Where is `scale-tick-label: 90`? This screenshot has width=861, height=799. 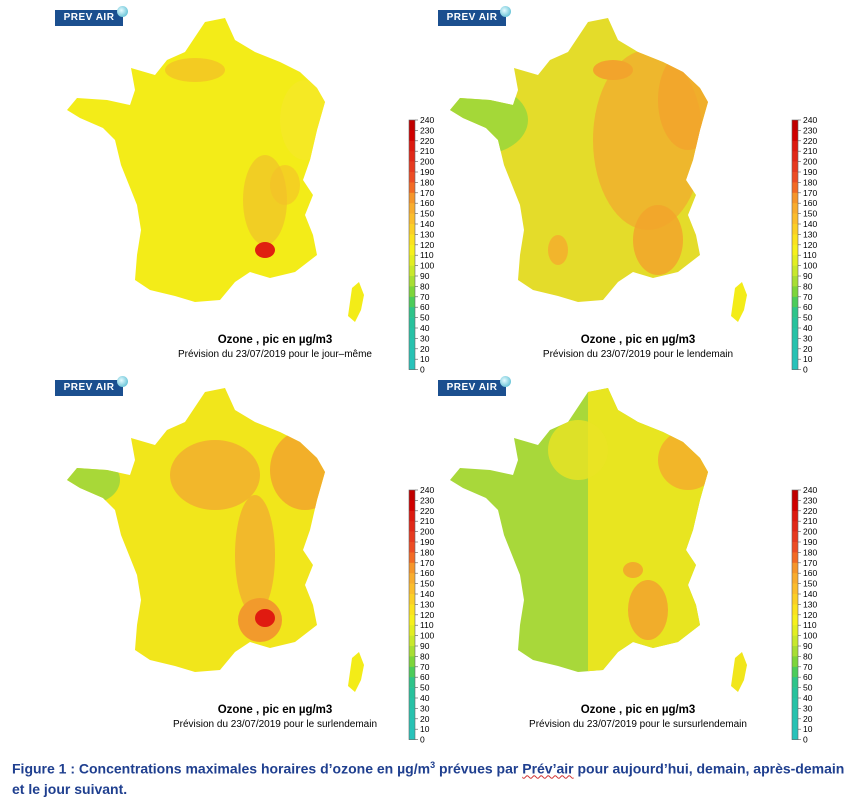
scale-tick-label: 90 is located at coordinates (425, 276).